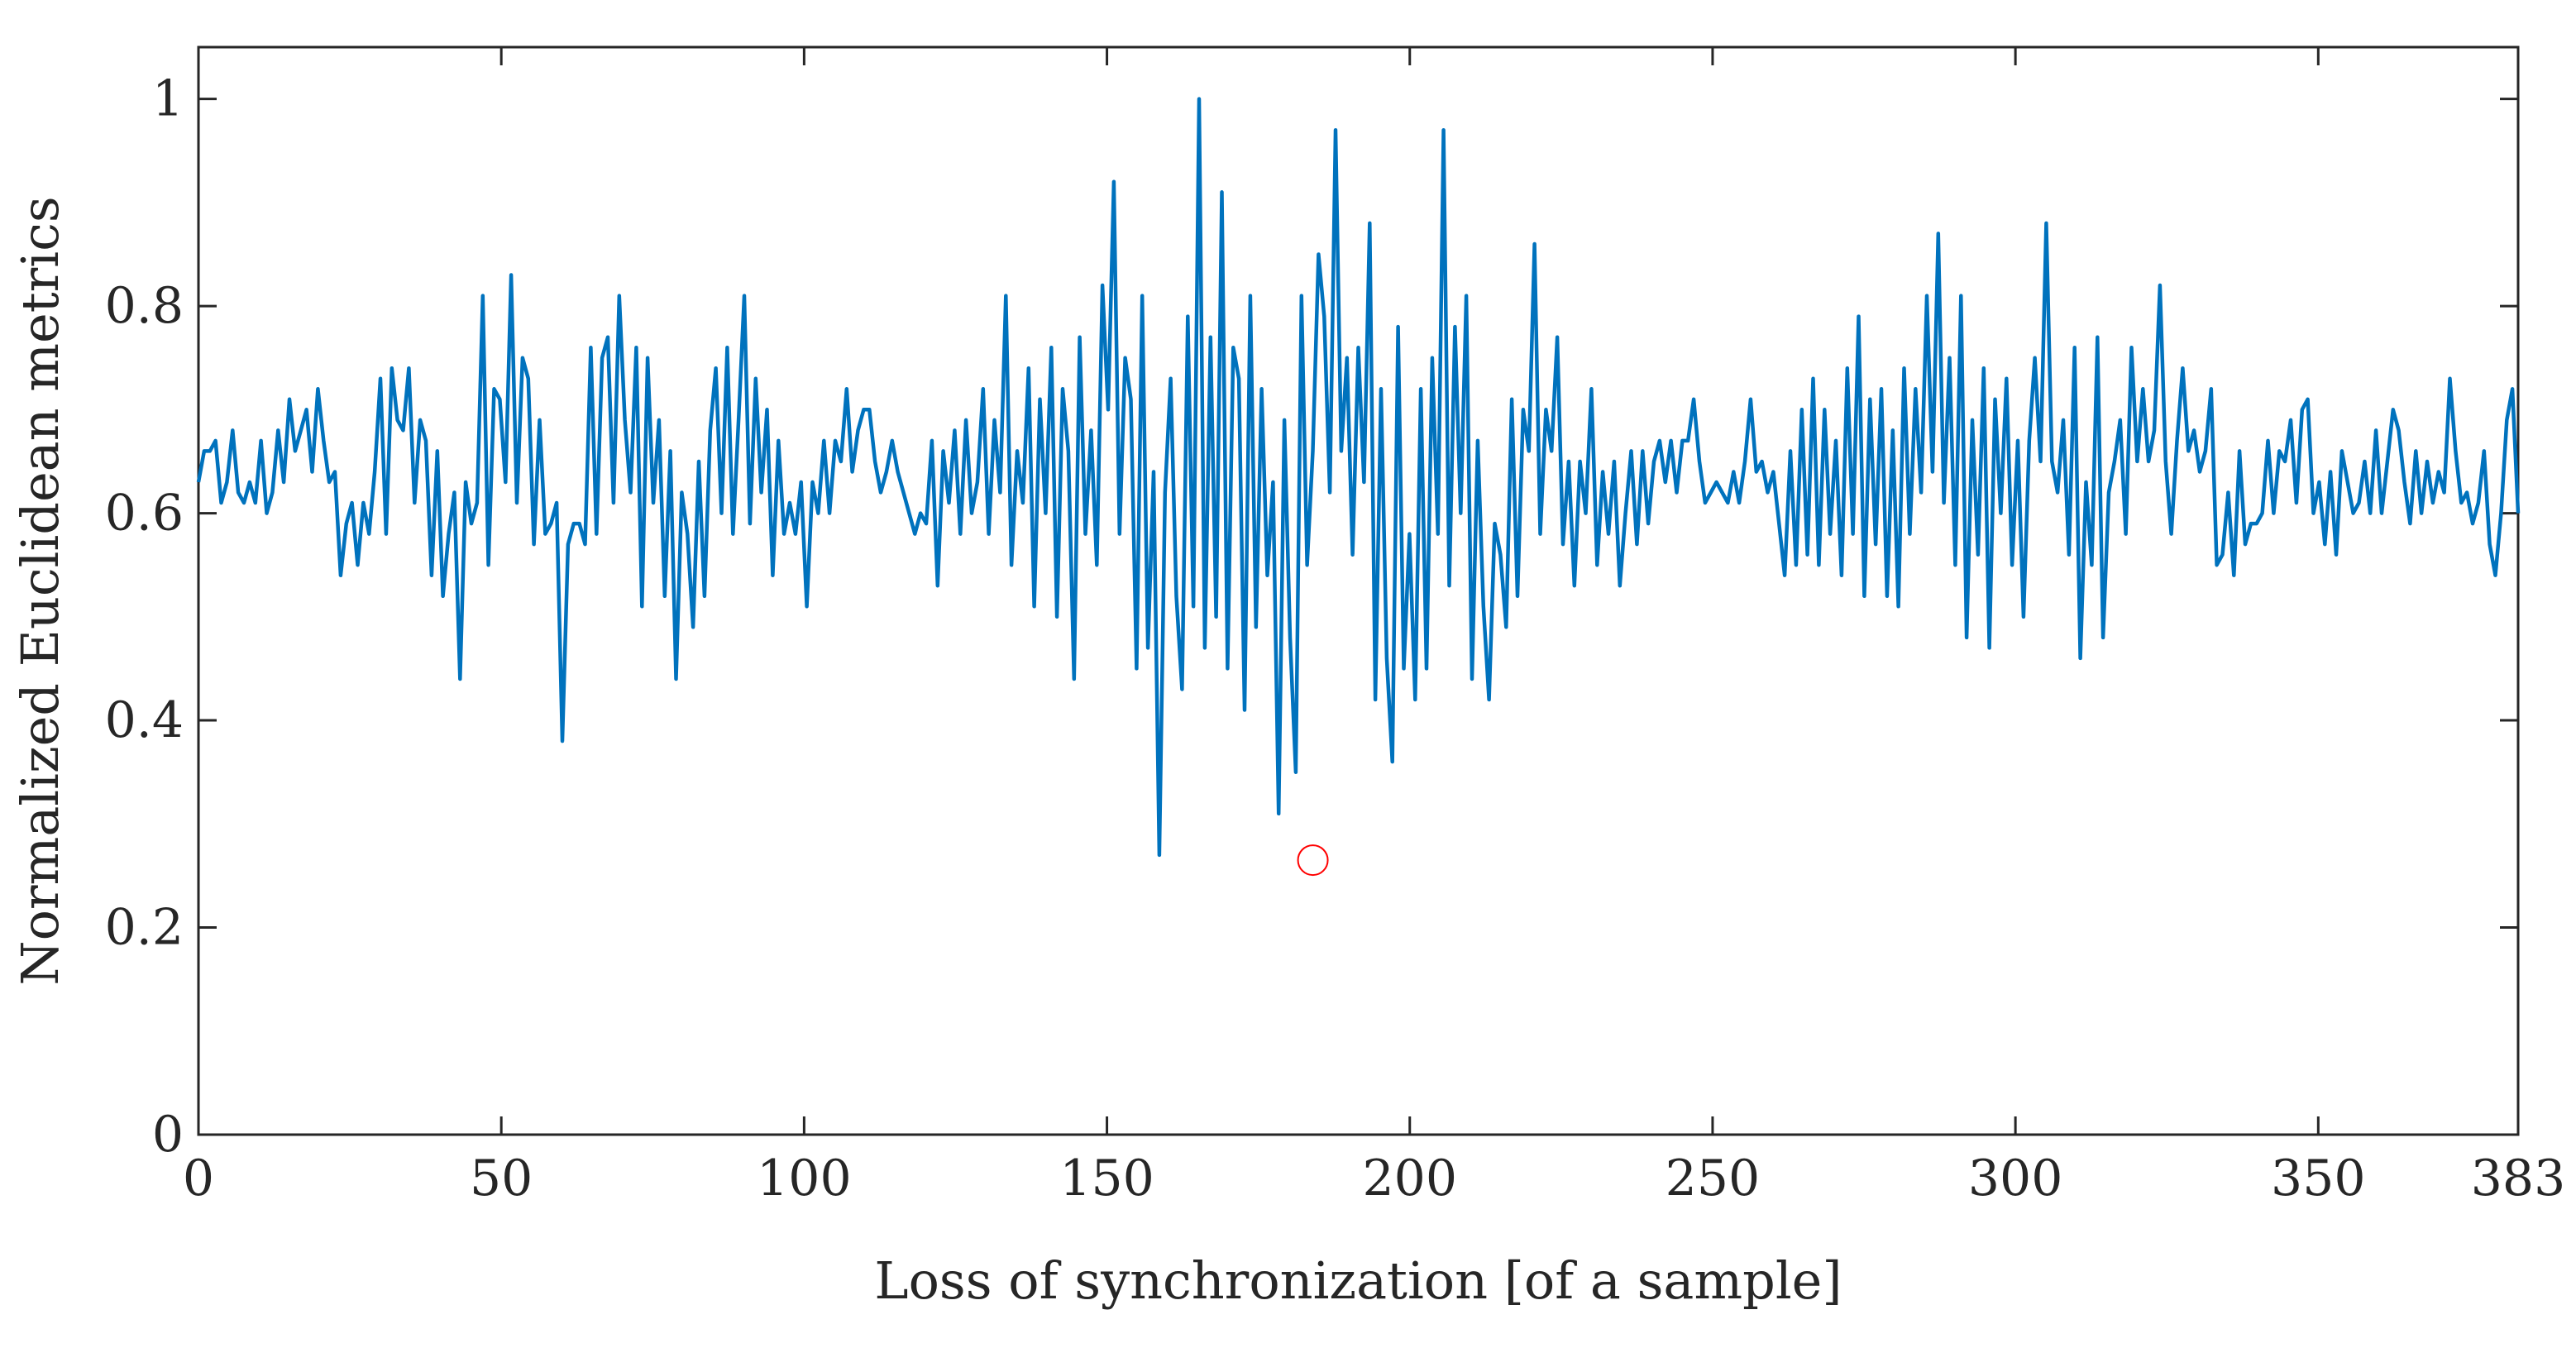  I want to click on y-tick-label: 0.4, so click(144, 720).